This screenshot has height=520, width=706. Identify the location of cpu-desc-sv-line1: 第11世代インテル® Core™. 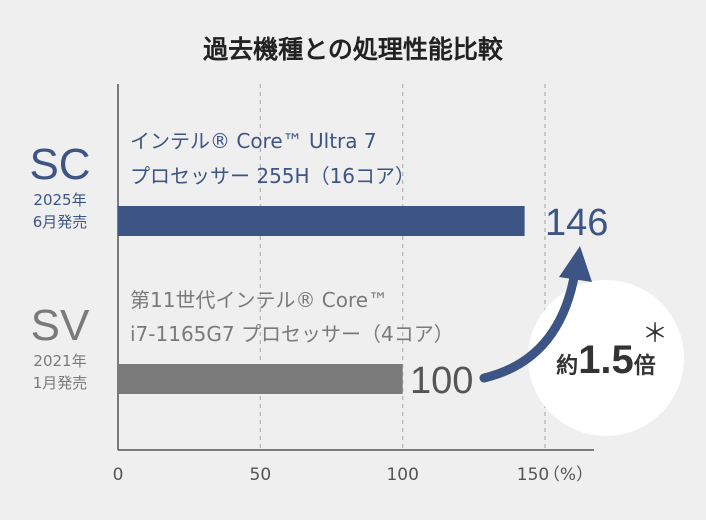
(259, 300).